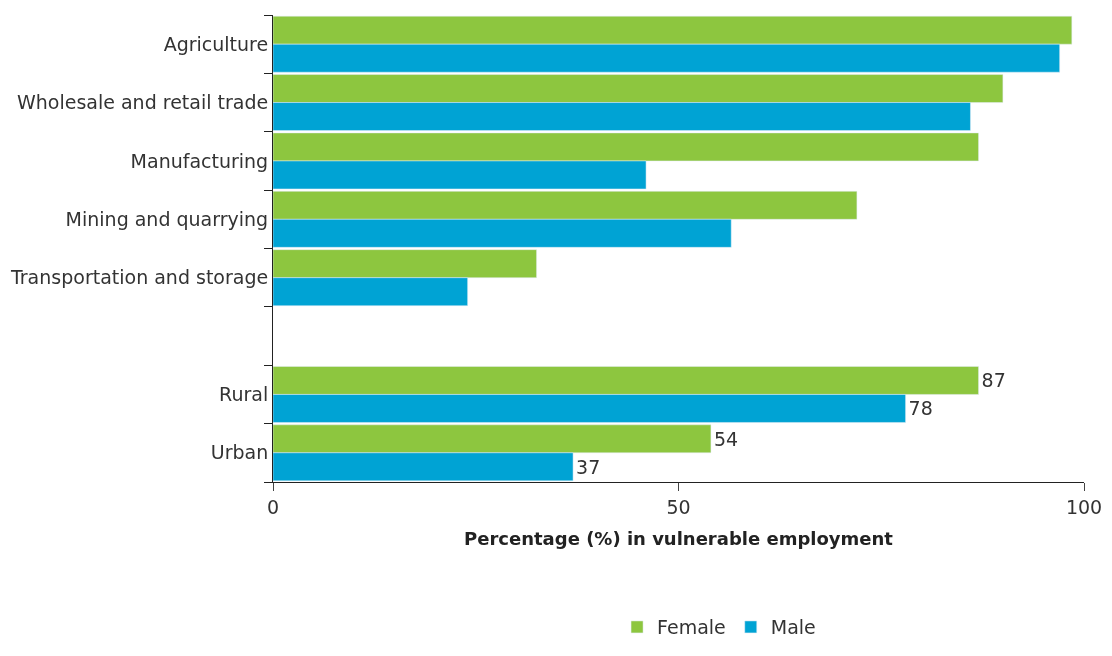  What do you see at coordinates (143, 102) in the screenshot?
I see `y-tick-label: Wholesale and retail trade` at bounding box center [143, 102].